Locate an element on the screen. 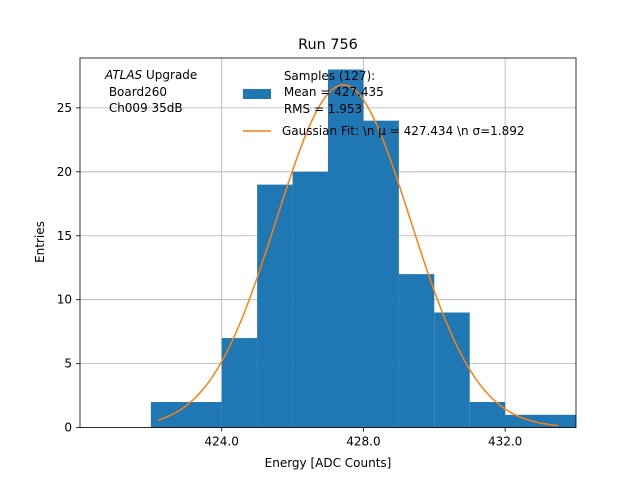 This screenshot has height=480, width=640. chart-title: Run 756 is located at coordinates (328, 45).